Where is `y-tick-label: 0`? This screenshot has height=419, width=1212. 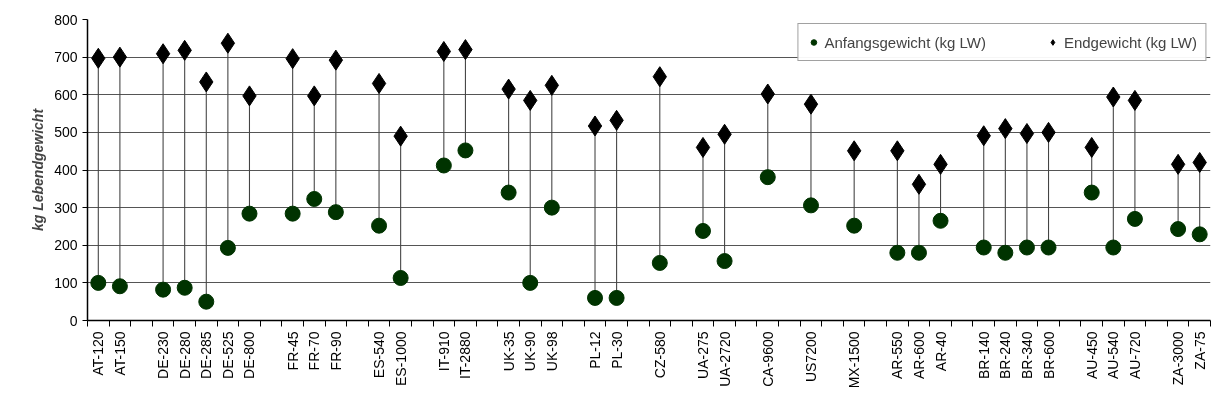 y-tick-label: 0 is located at coordinates (73, 320).